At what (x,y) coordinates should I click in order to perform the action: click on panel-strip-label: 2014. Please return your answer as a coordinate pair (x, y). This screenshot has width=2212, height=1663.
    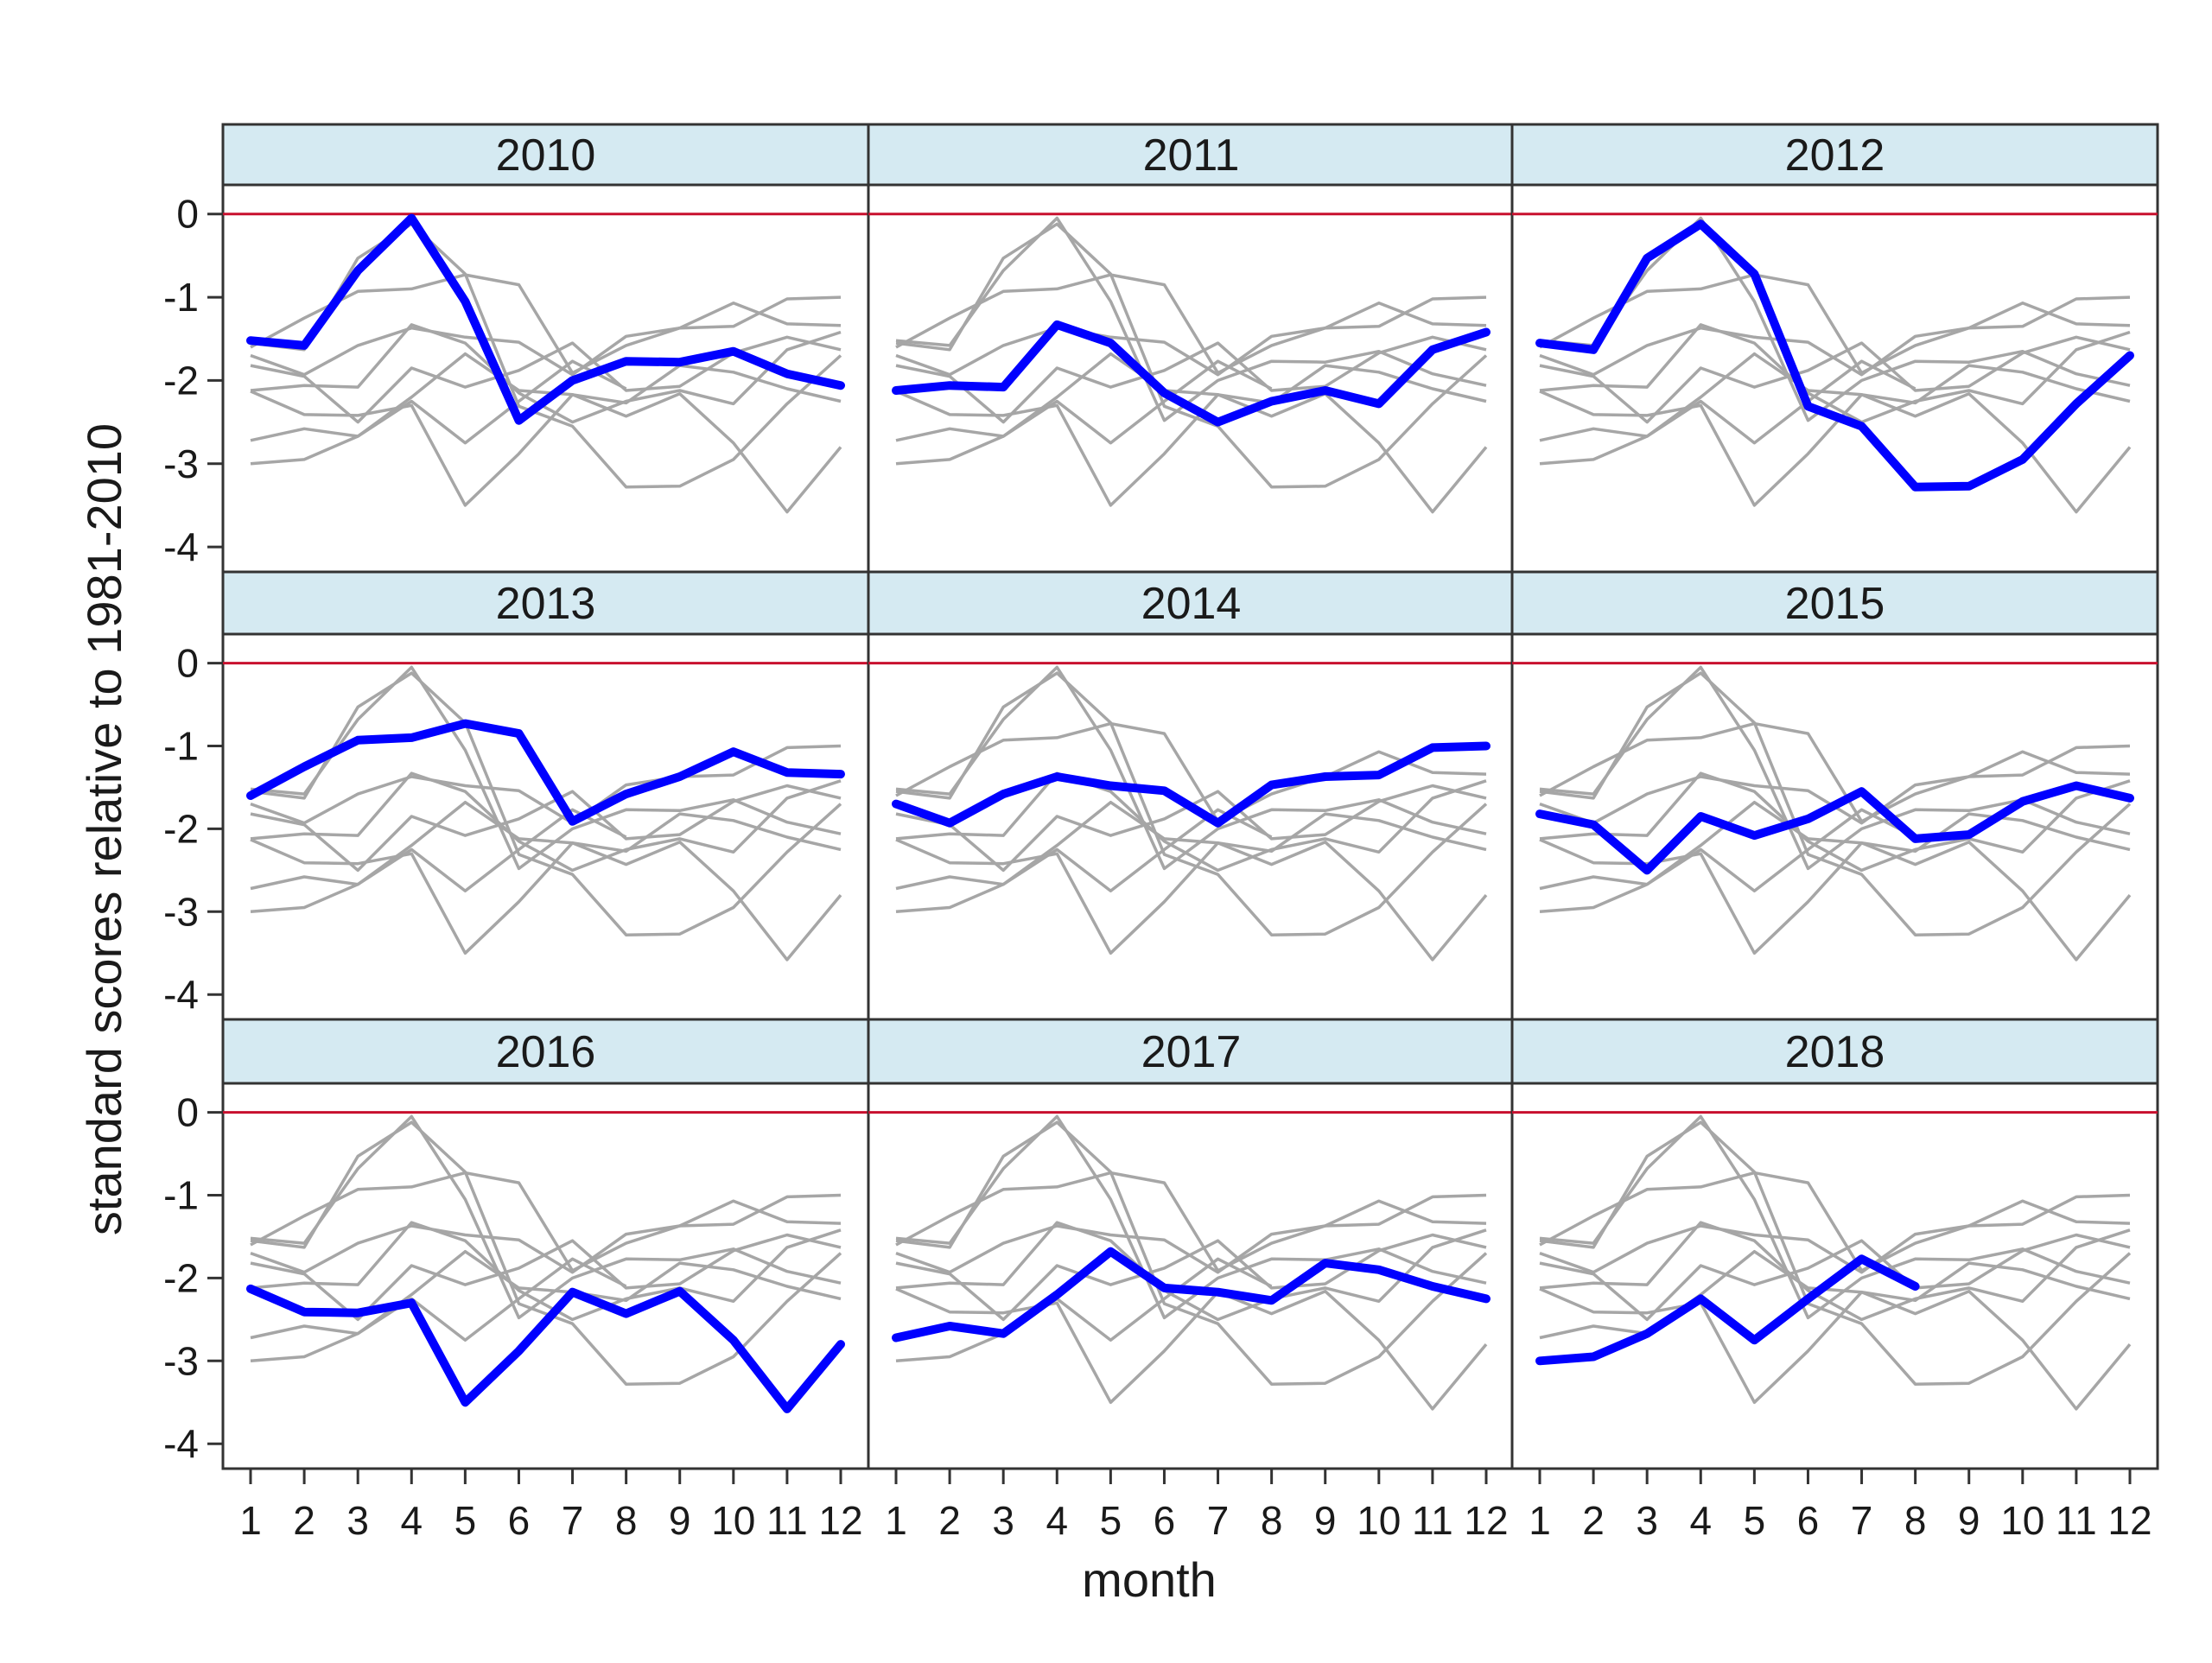
    Looking at the image, I should click on (1191, 604).